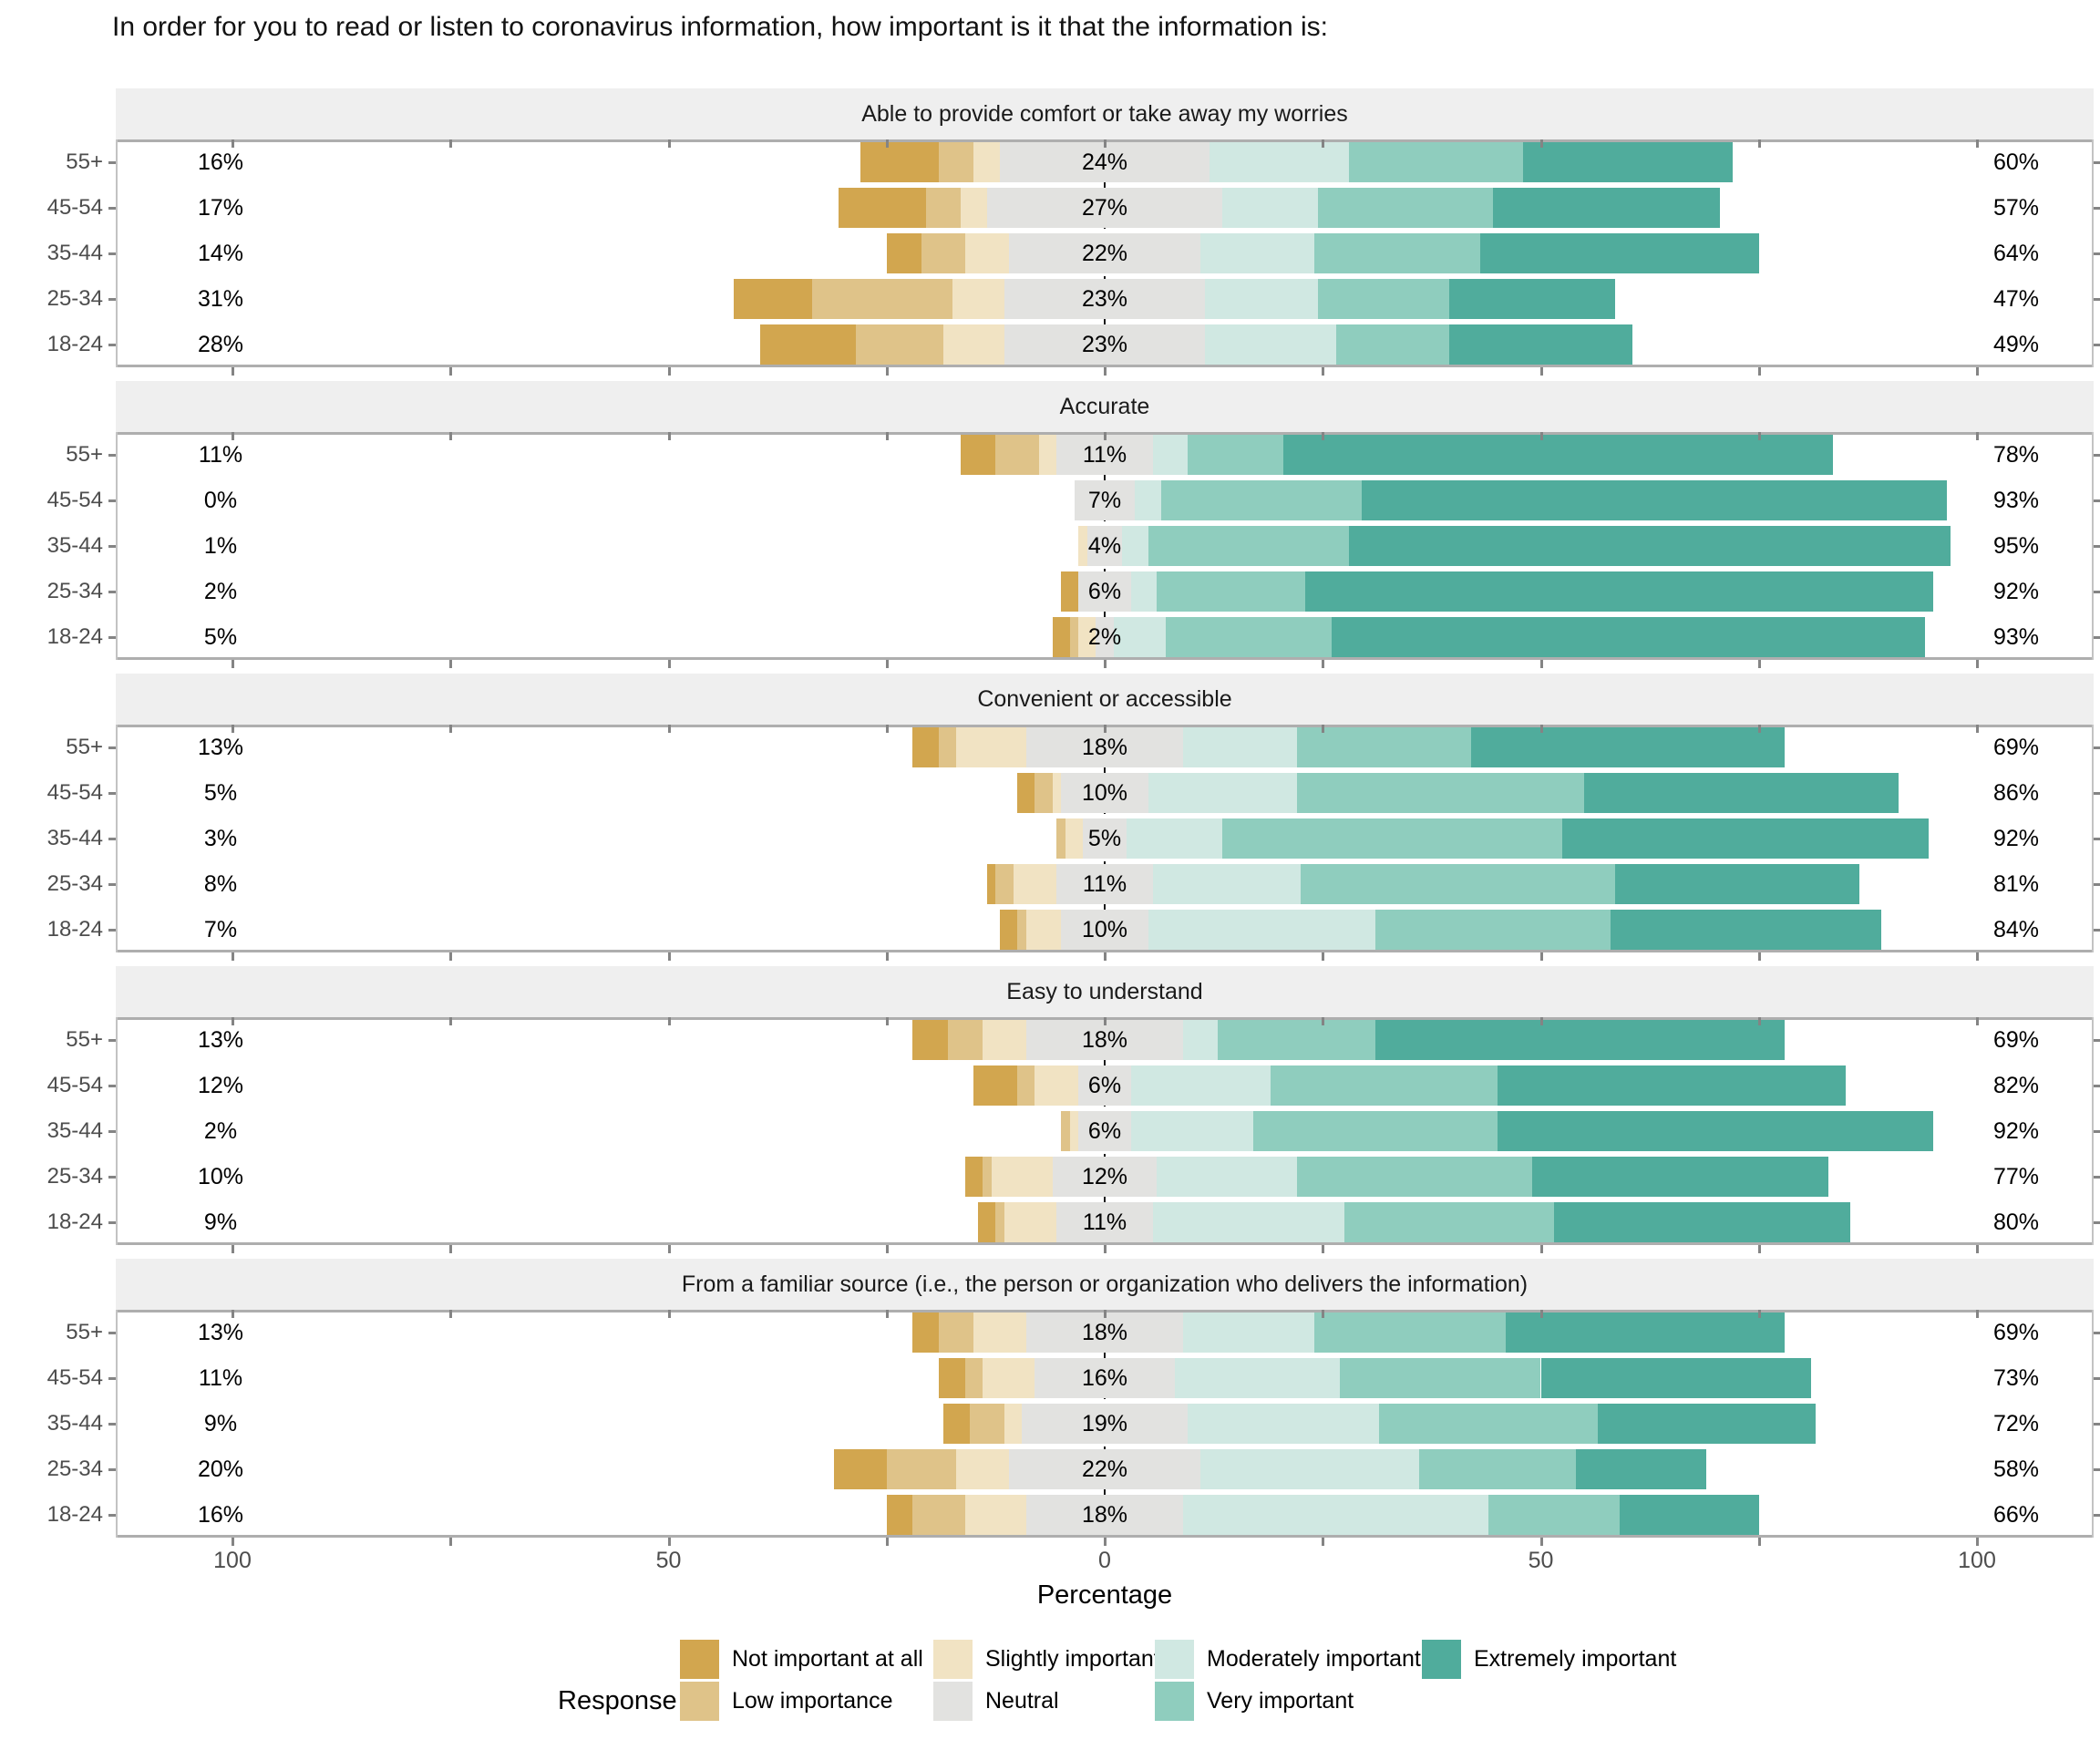 The width and height of the screenshot is (2100, 1750). I want to click on negative-total-label: 31%, so click(221, 299).